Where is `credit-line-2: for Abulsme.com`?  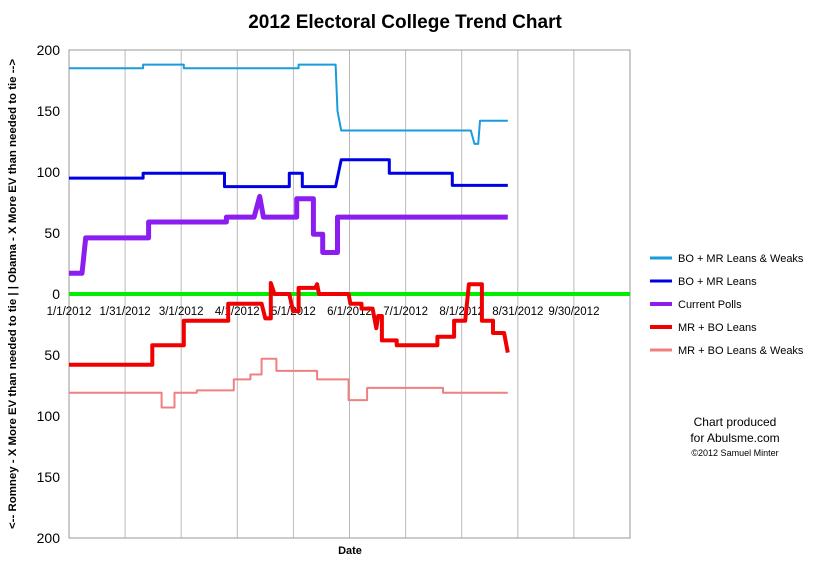
credit-line-2: for Abulsme.com is located at coordinates (734, 438).